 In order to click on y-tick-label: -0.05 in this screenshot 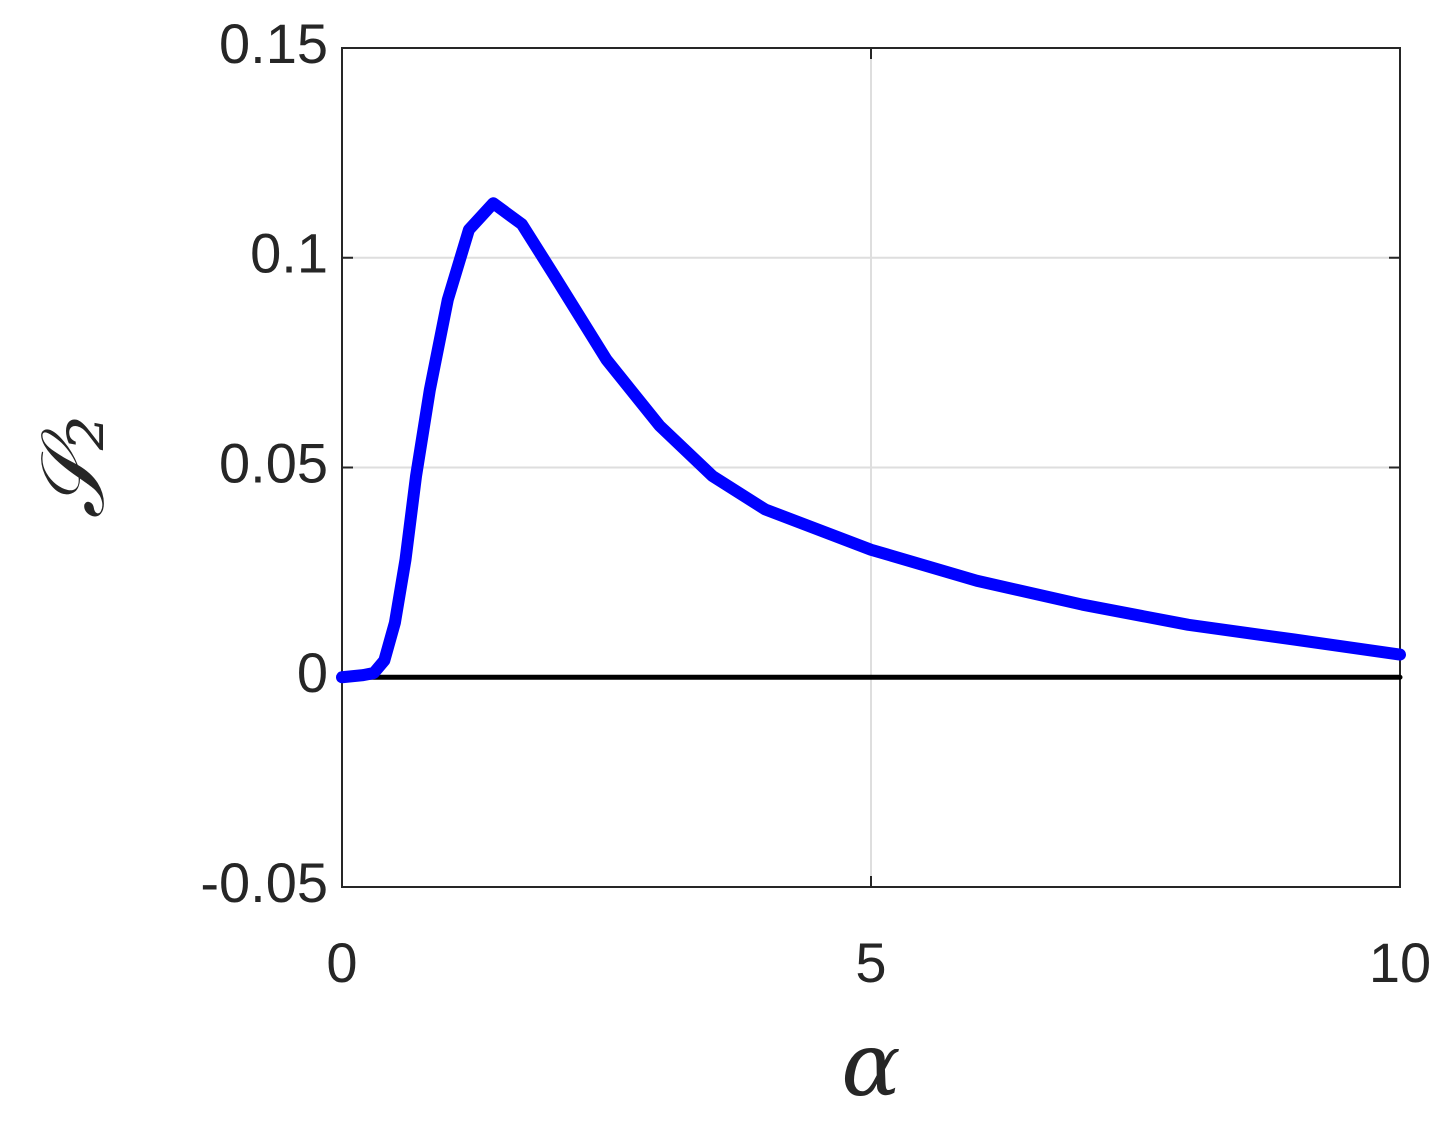, I will do `click(264, 882)`.